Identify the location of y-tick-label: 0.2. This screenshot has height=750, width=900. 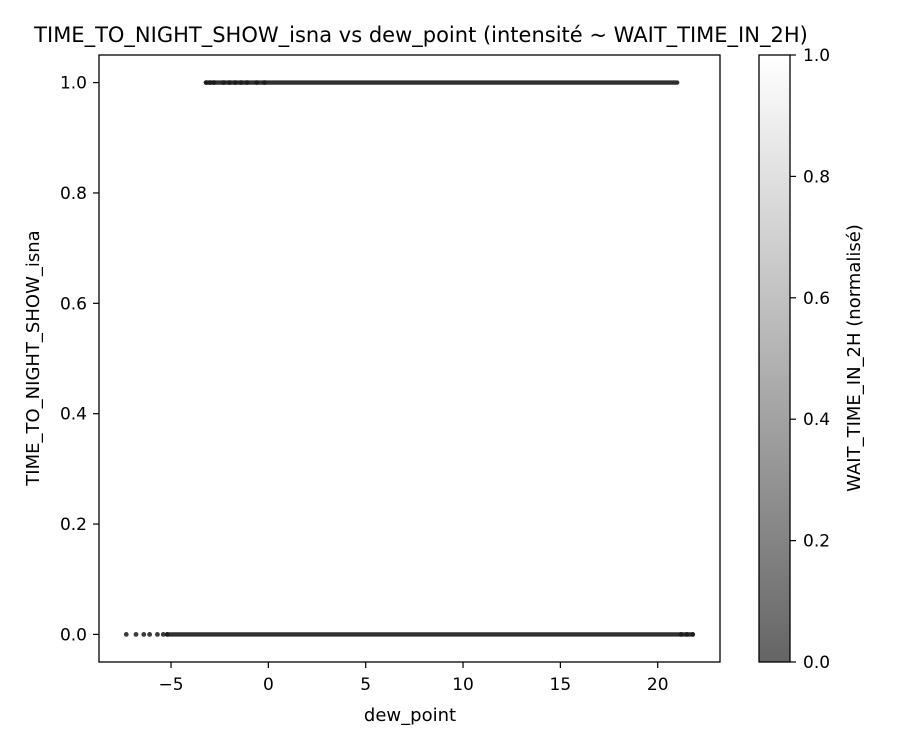
(73, 525).